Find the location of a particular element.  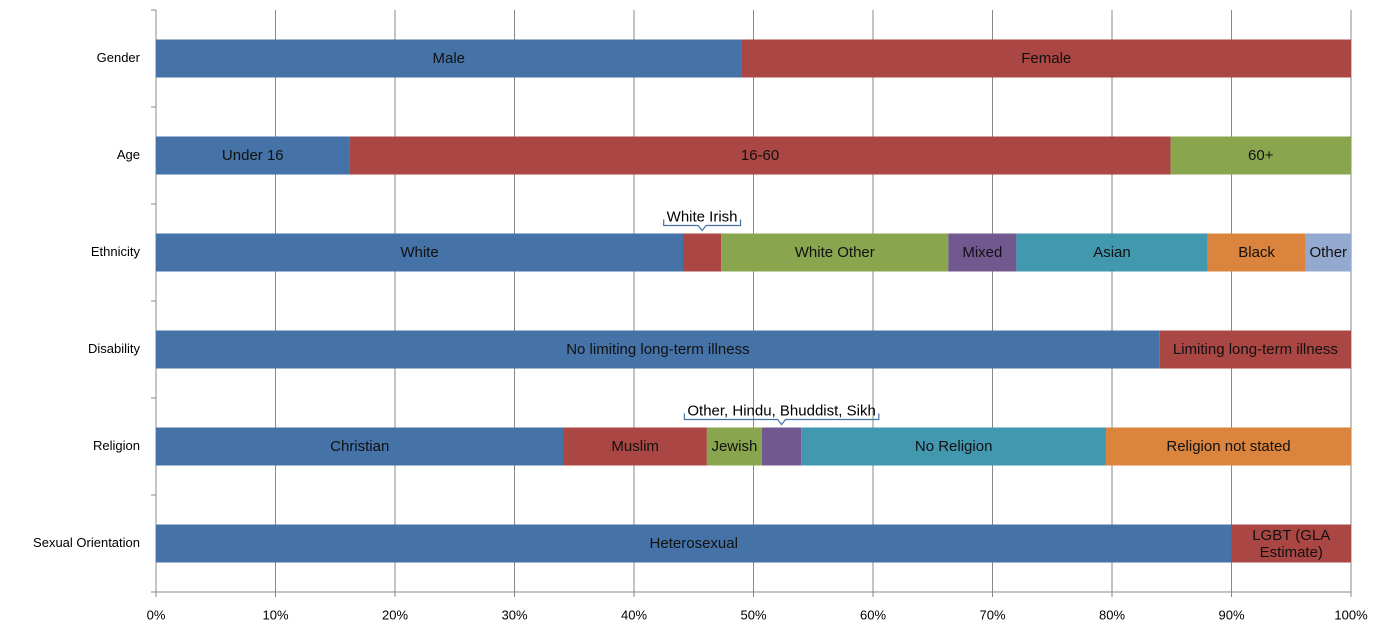

segment-label-box: Limiting long-term illness is located at coordinates (1255, 349).